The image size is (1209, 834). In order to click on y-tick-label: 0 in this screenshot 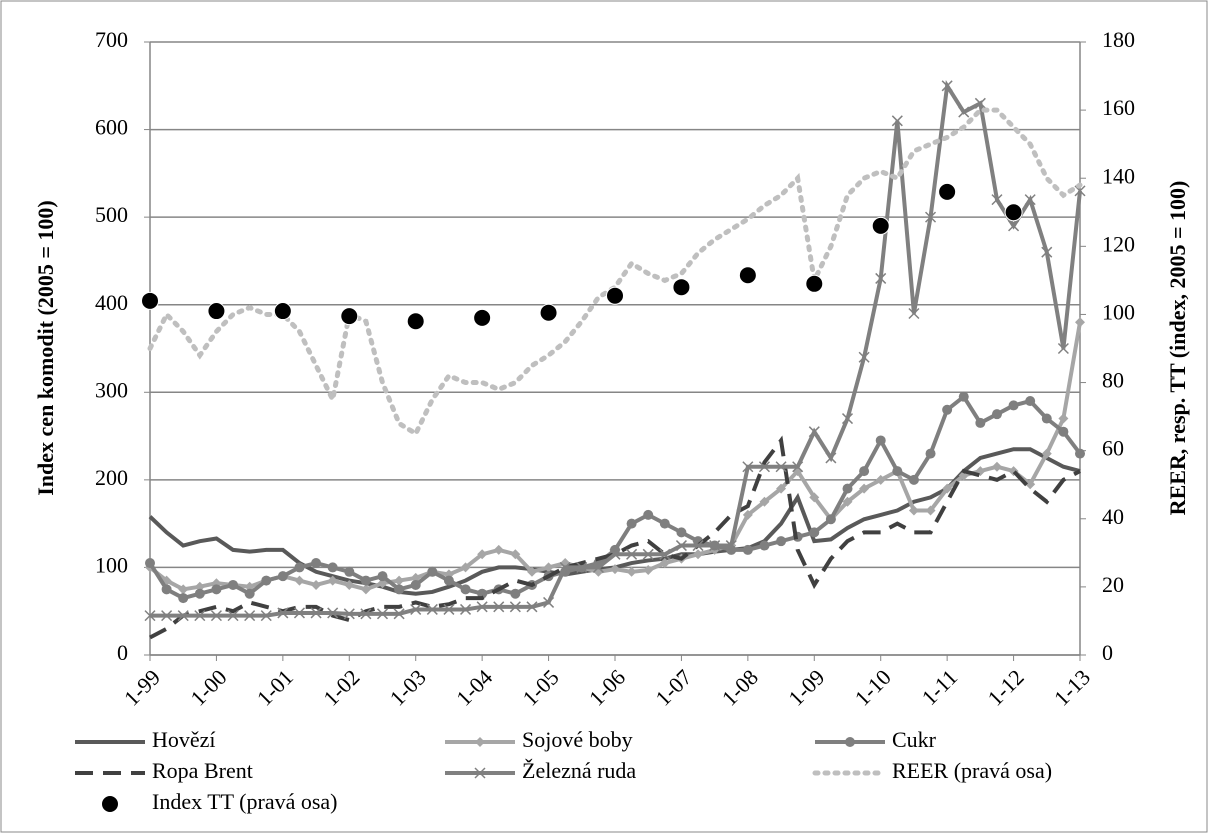, I will do `click(122, 652)`.